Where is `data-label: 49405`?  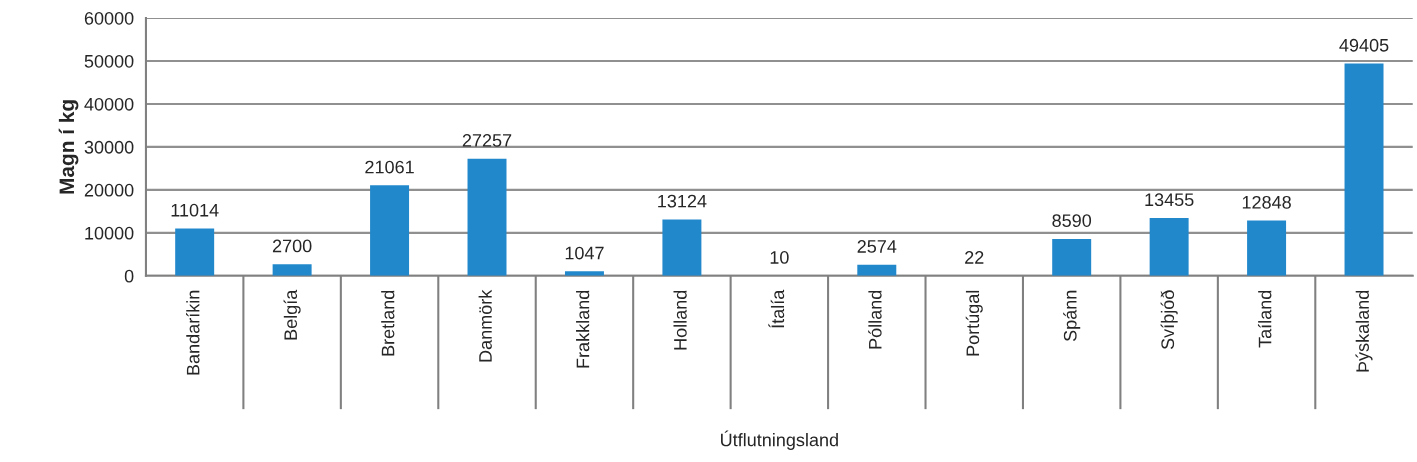
data-label: 49405 is located at coordinates (1364, 45).